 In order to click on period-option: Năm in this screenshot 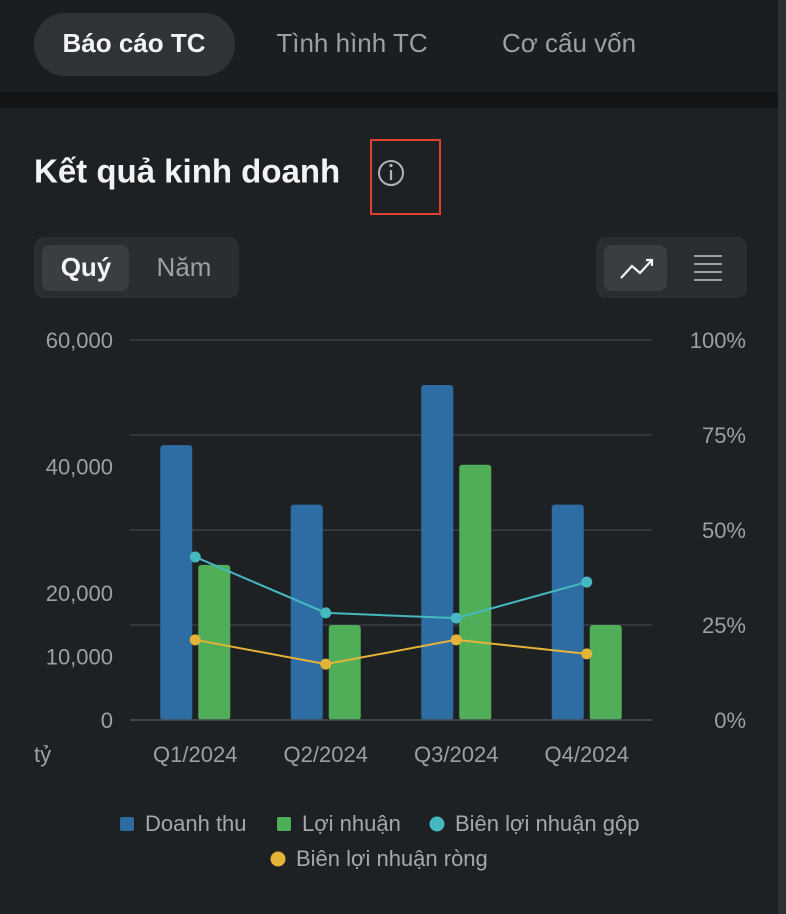, I will do `click(184, 267)`.